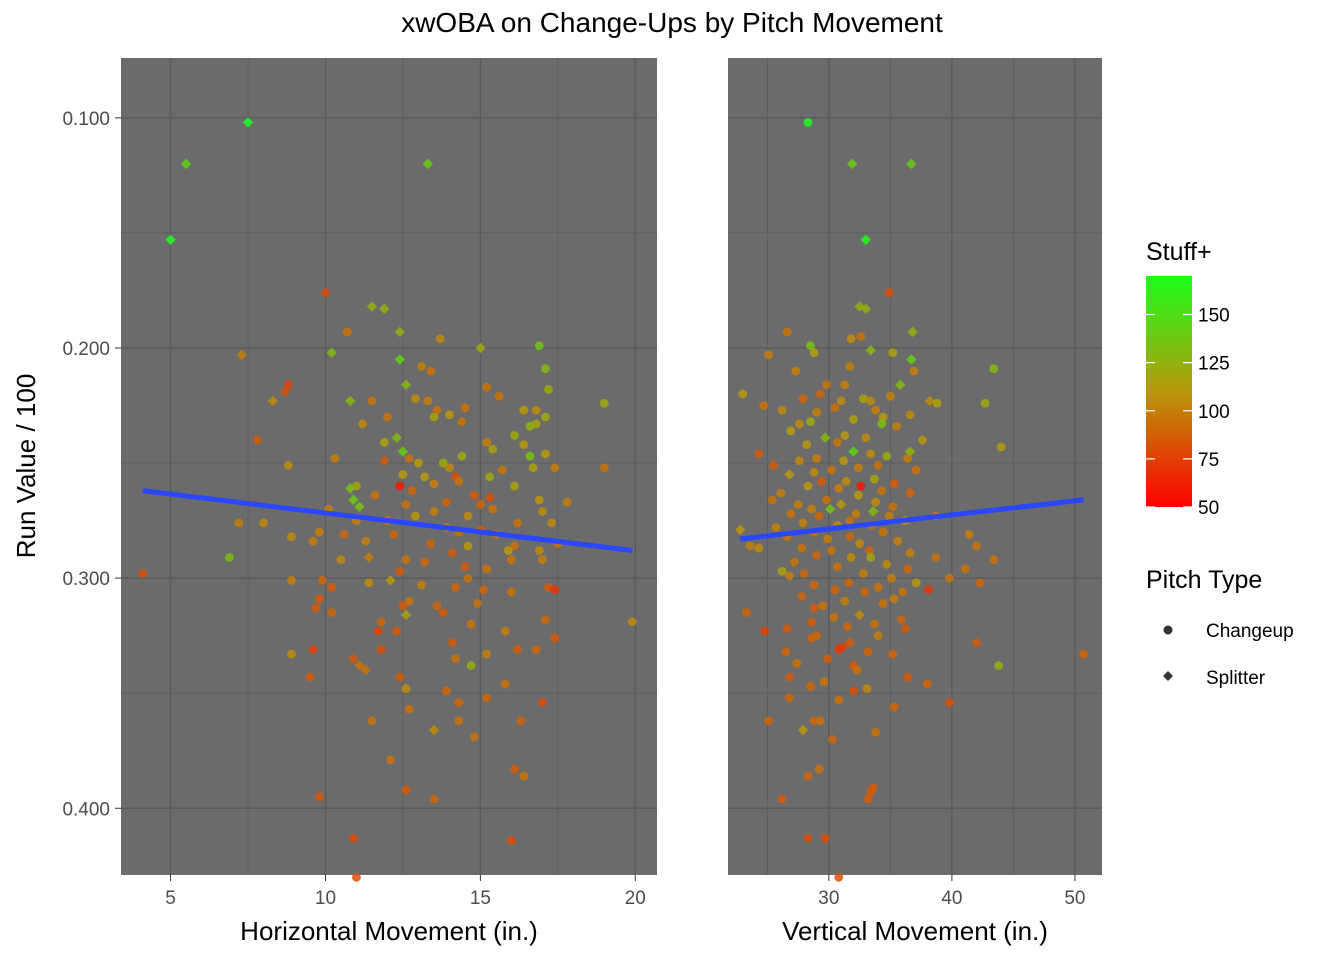 Image resolution: width=1344 pixels, height=960 pixels. I want to click on x-tick-label: 40, so click(951, 898).